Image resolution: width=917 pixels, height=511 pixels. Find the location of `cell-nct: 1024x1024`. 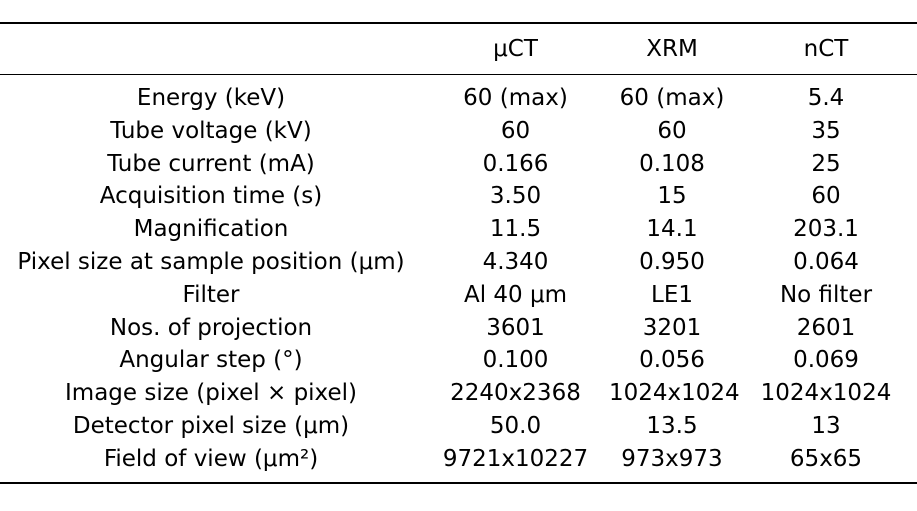

cell-nct: 1024x1024 is located at coordinates (826, 393).